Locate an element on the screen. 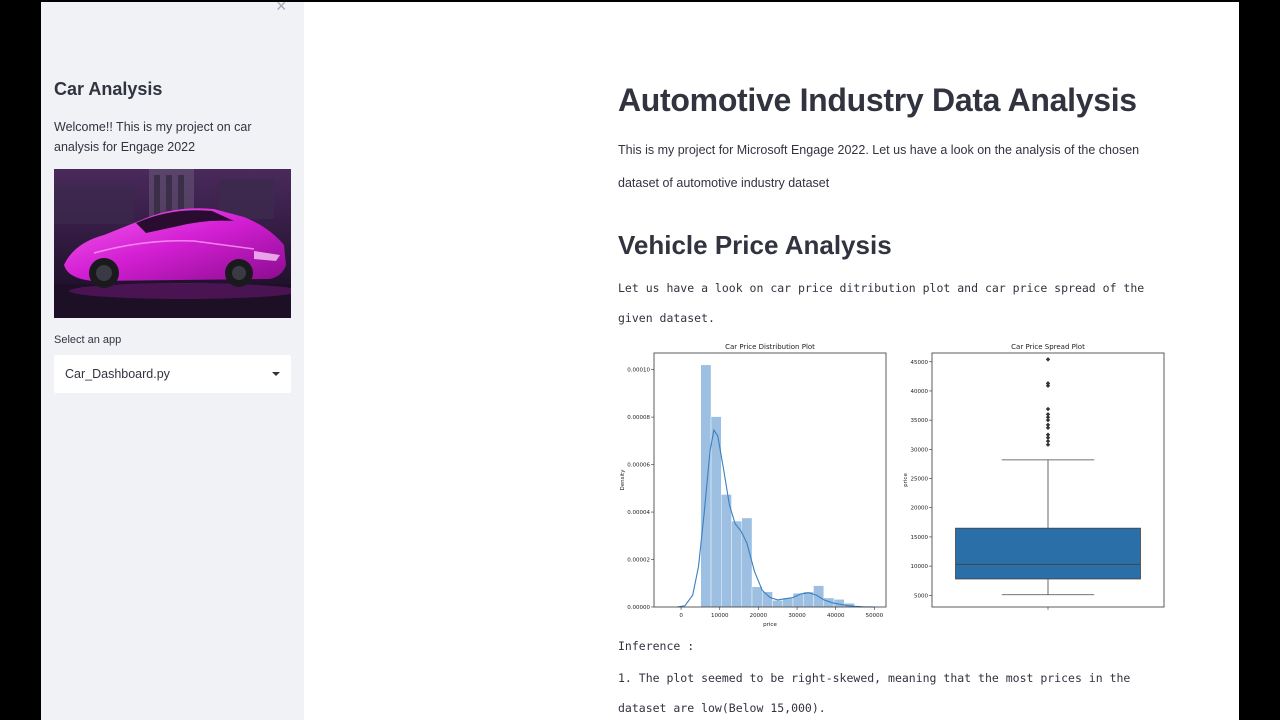  y-tick-label: 45000 is located at coordinates (920, 363).